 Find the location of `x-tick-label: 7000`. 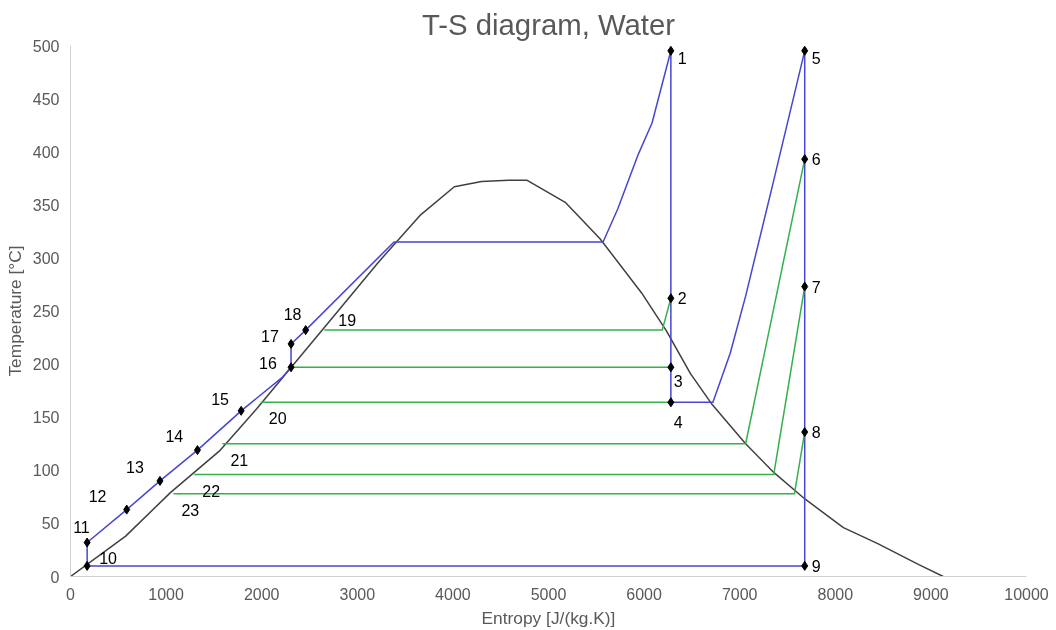

x-tick-label: 7000 is located at coordinates (739, 594).